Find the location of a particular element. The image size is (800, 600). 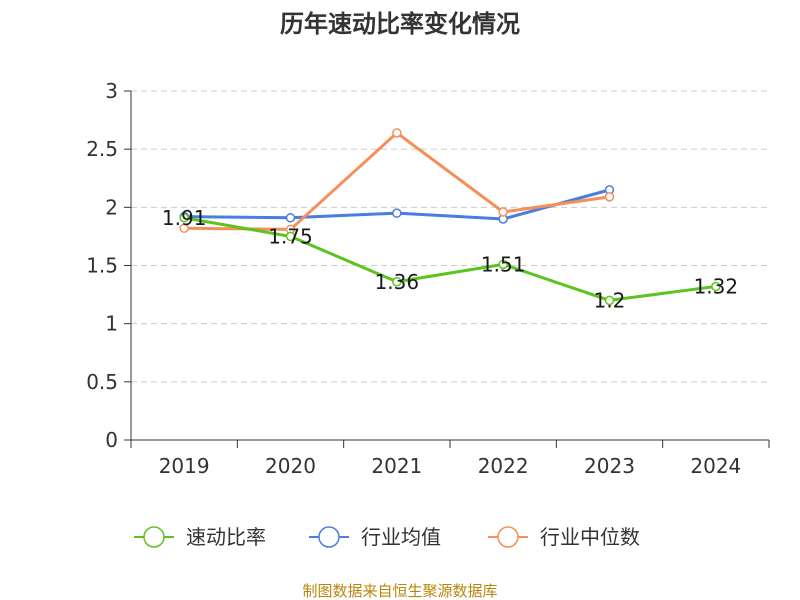

point-s0-2019 is located at coordinates (184, 218).